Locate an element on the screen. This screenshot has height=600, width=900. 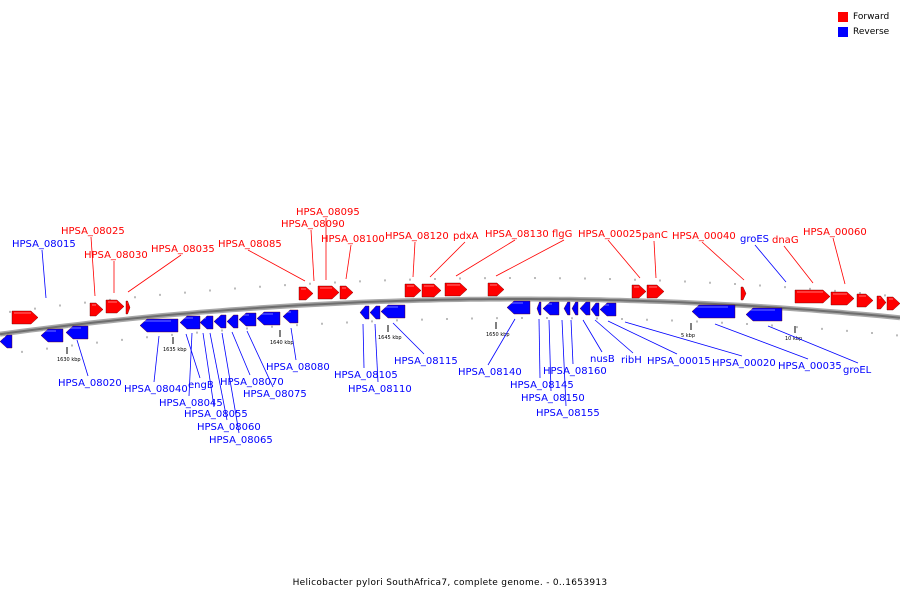
forward-gene-label: HPSA_08120 is located at coordinates (417, 236).